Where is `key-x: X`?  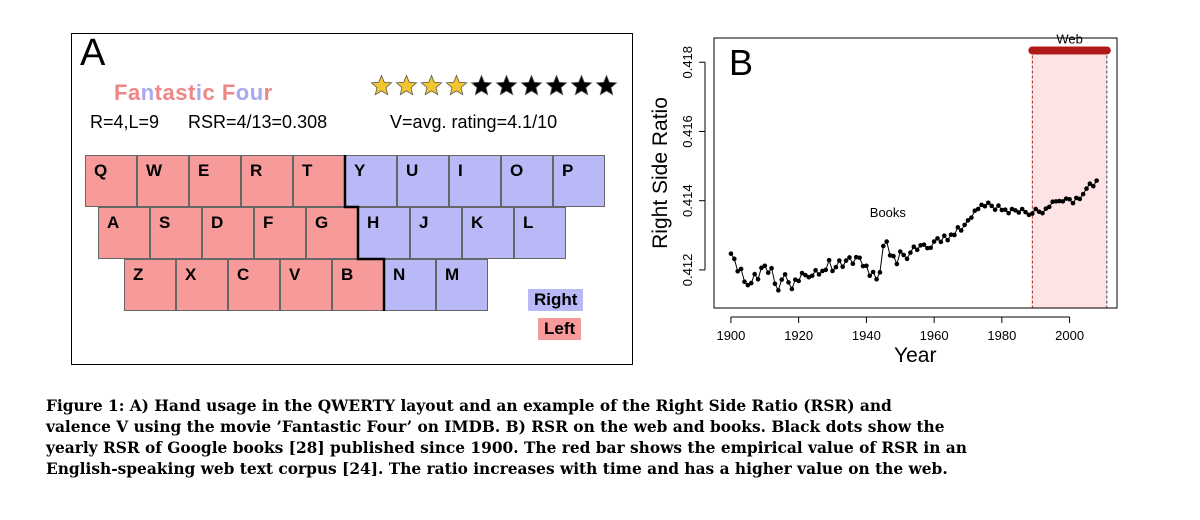 key-x: X is located at coordinates (202, 285).